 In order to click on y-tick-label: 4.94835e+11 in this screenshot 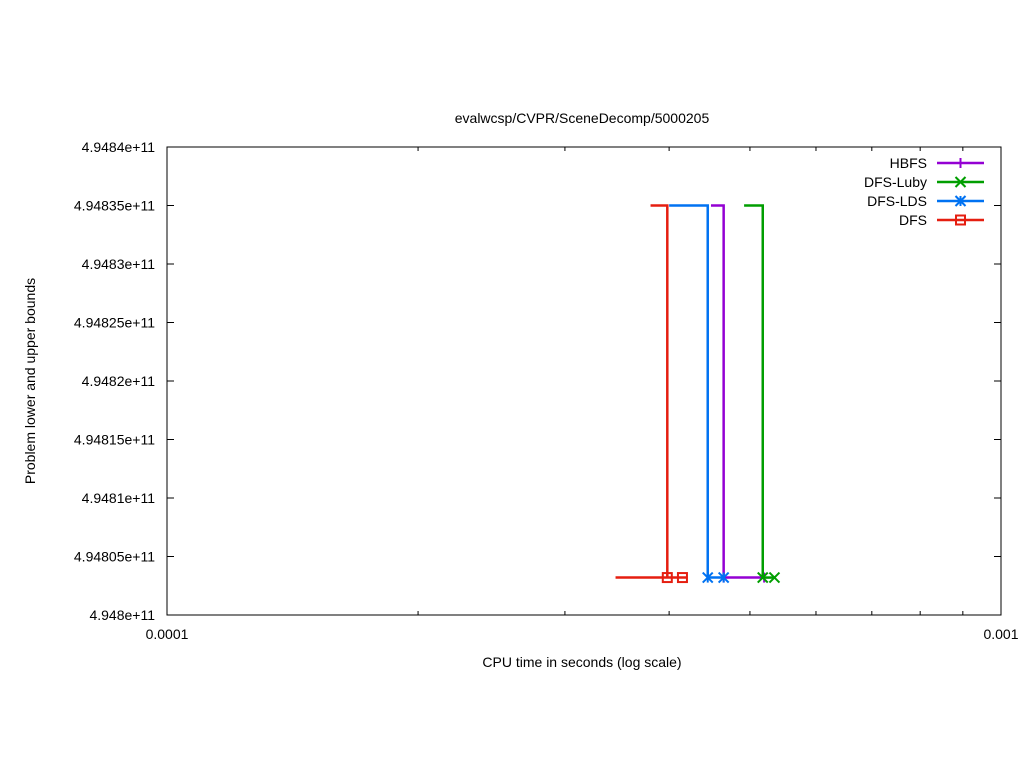, I will do `click(114, 206)`.